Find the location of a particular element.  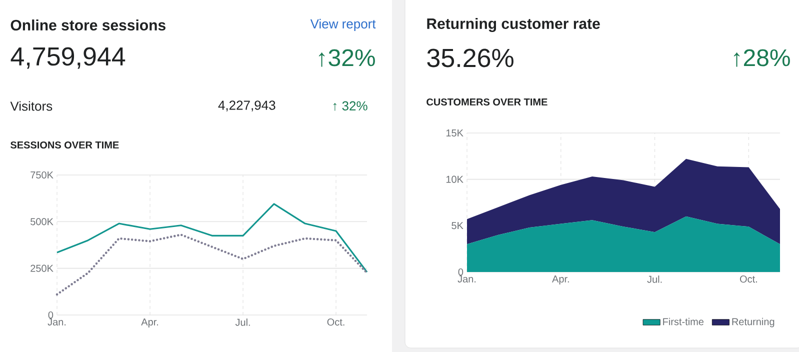

text: ↑28% is located at coordinates (762, 58).